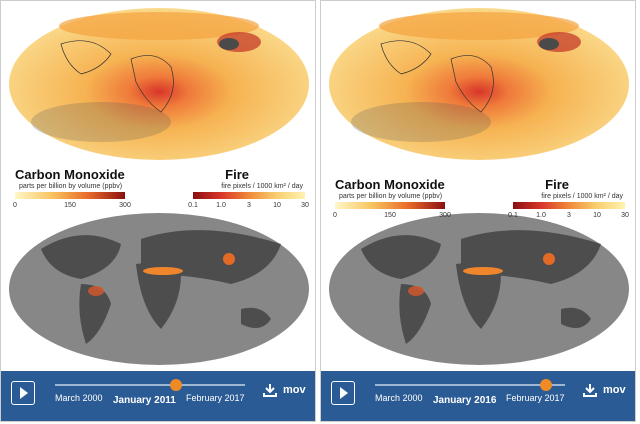 The image size is (640, 424). What do you see at coordinates (465, 400) in the screenshot?
I see `current-date: January 2016` at bounding box center [465, 400].